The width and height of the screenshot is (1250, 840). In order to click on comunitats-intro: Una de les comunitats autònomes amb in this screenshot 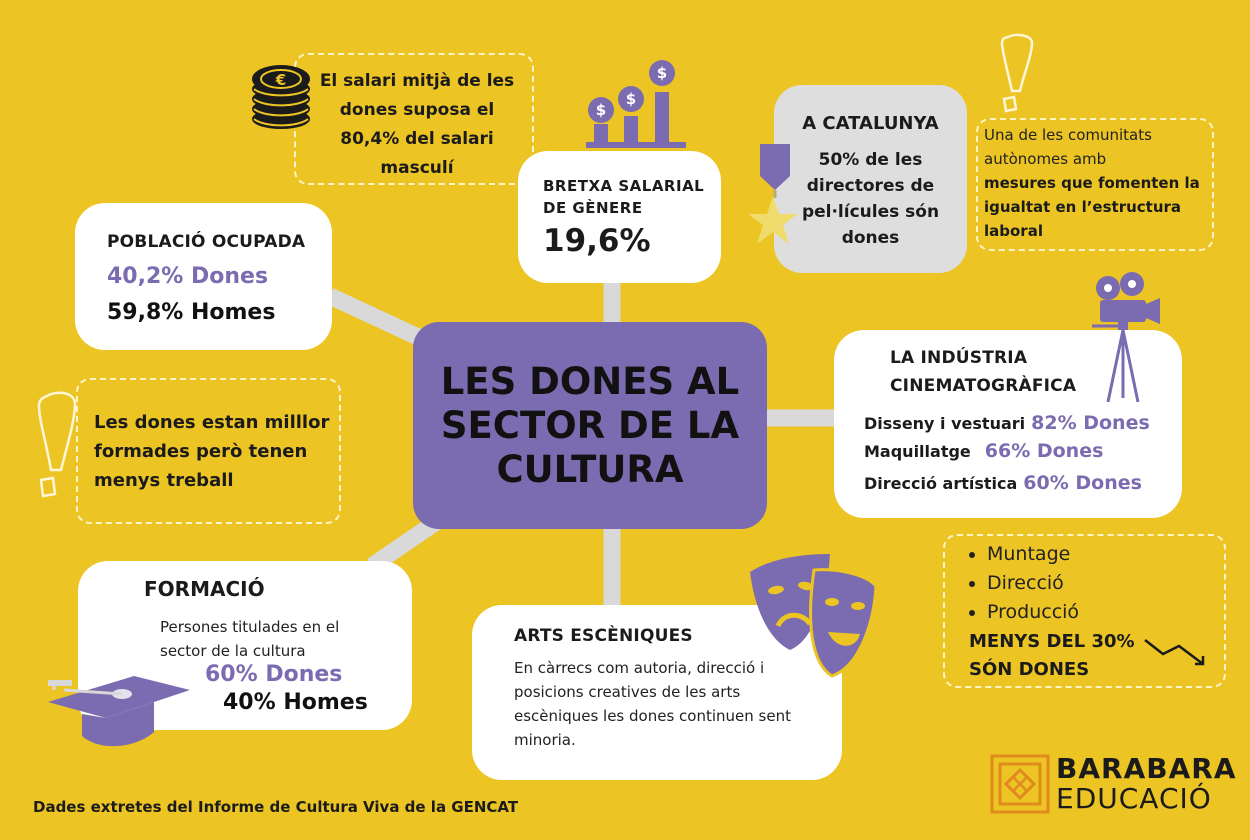, I will do `click(1068, 147)`.